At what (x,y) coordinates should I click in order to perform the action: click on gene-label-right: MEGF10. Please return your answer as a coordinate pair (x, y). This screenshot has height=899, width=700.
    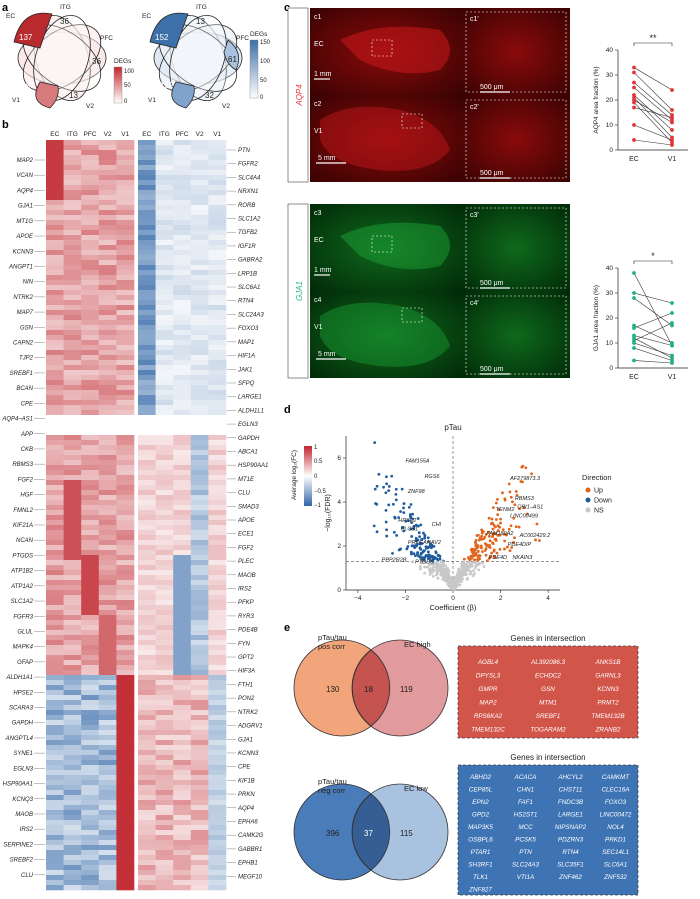
    Looking at the image, I should click on (250, 877).